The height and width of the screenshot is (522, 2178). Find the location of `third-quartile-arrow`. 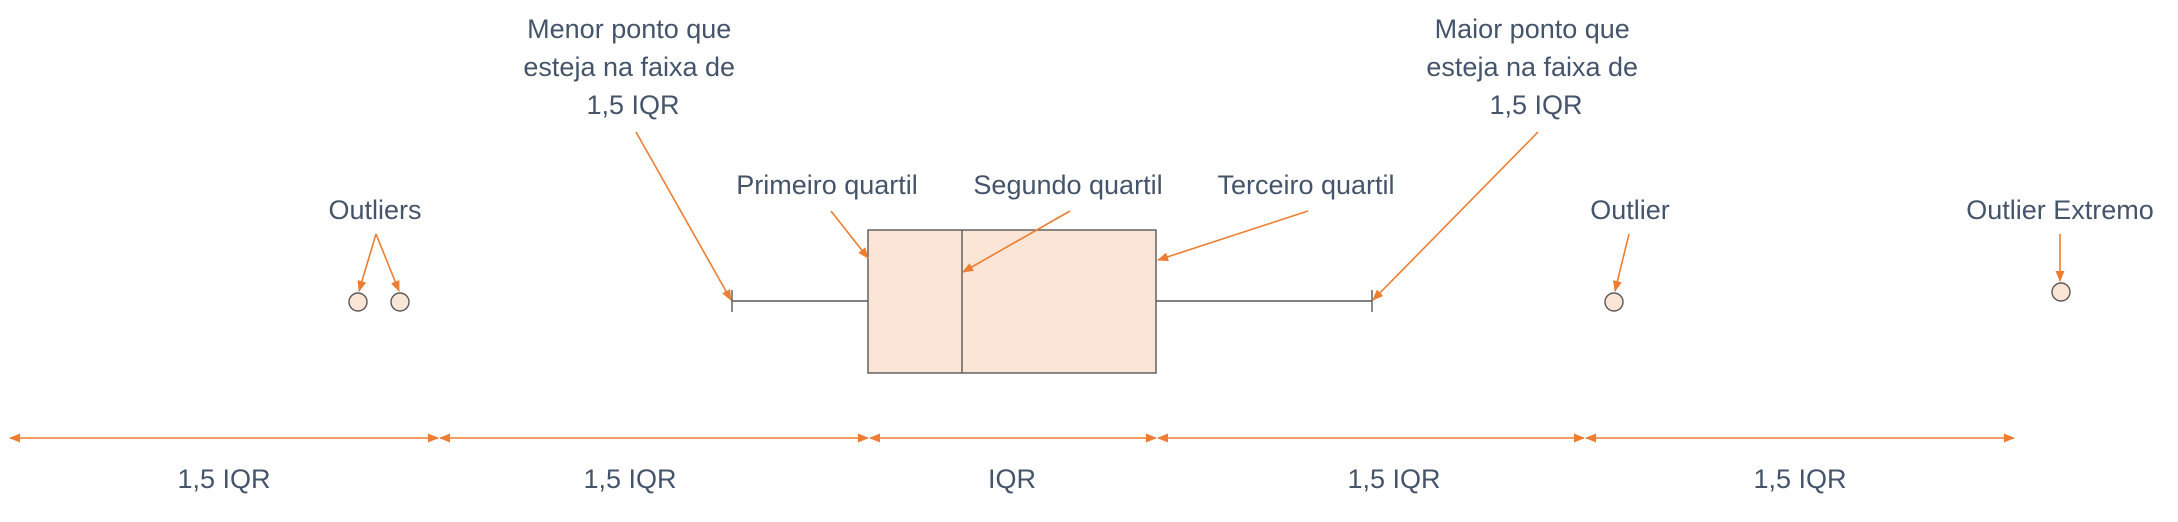

third-quartile-arrow is located at coordinates (1232, 236).